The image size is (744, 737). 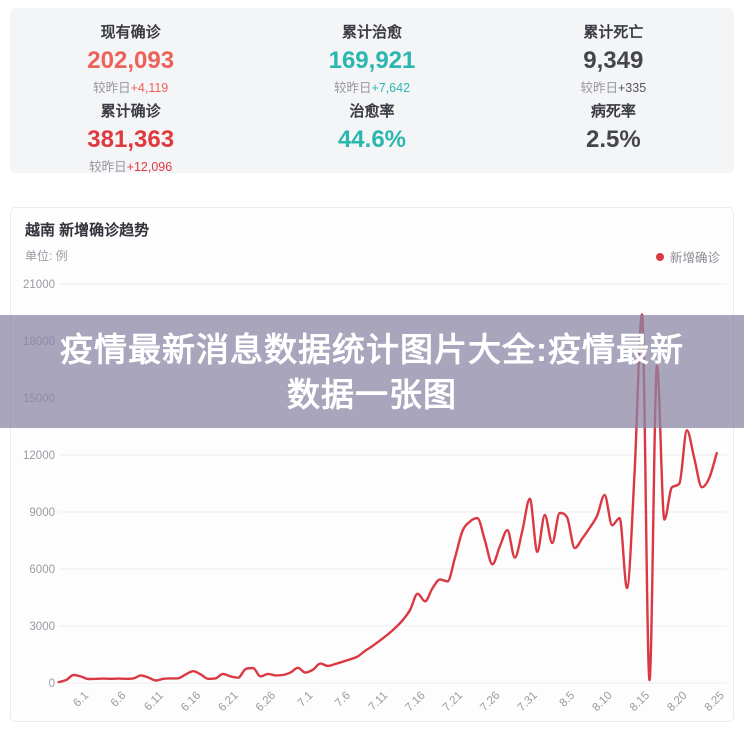 I want to click on x-axis-tick-label: 7.16, so click(x=415, y=702).